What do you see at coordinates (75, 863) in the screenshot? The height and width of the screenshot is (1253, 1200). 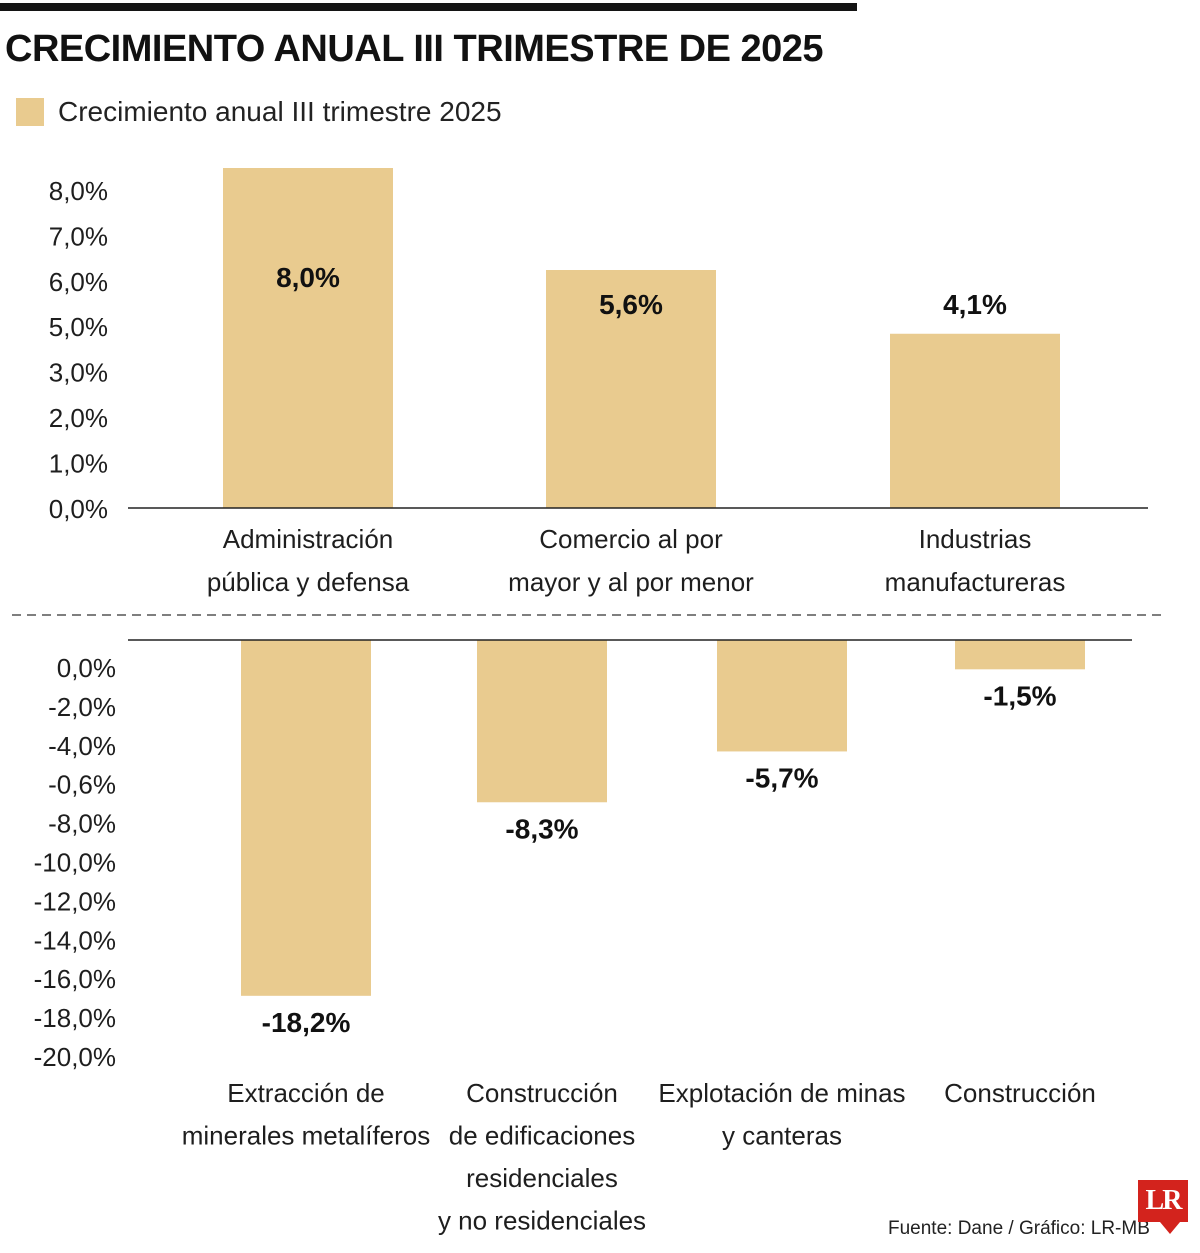 I see `y-tick-label: -10,0%` at bounding box center [75, 863].